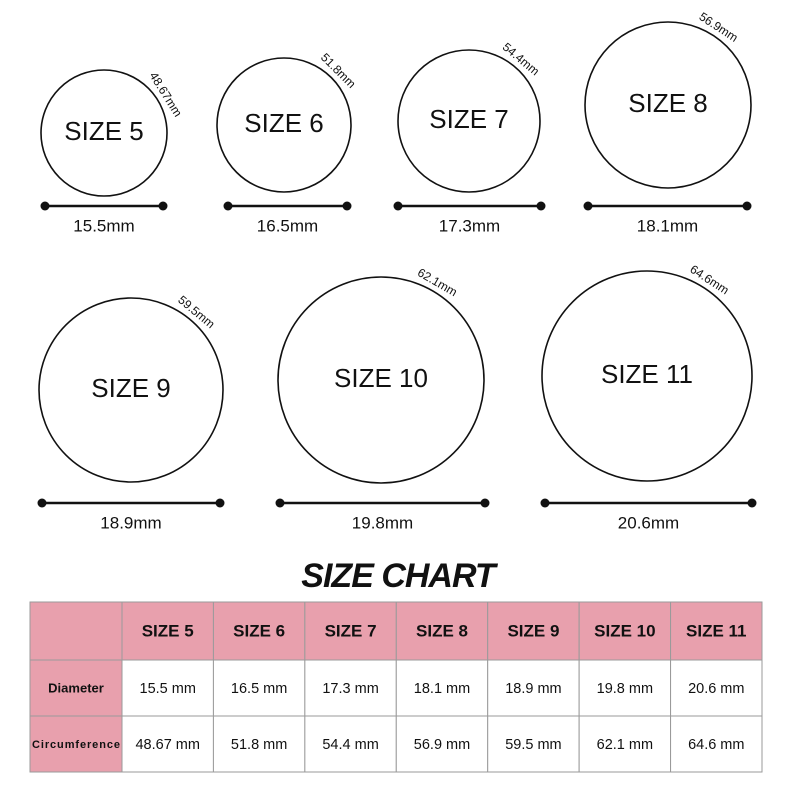 The height and width of the screenshot is (800, 800). I want to click on diameter-label: 18.1mm, so click(667, 225).